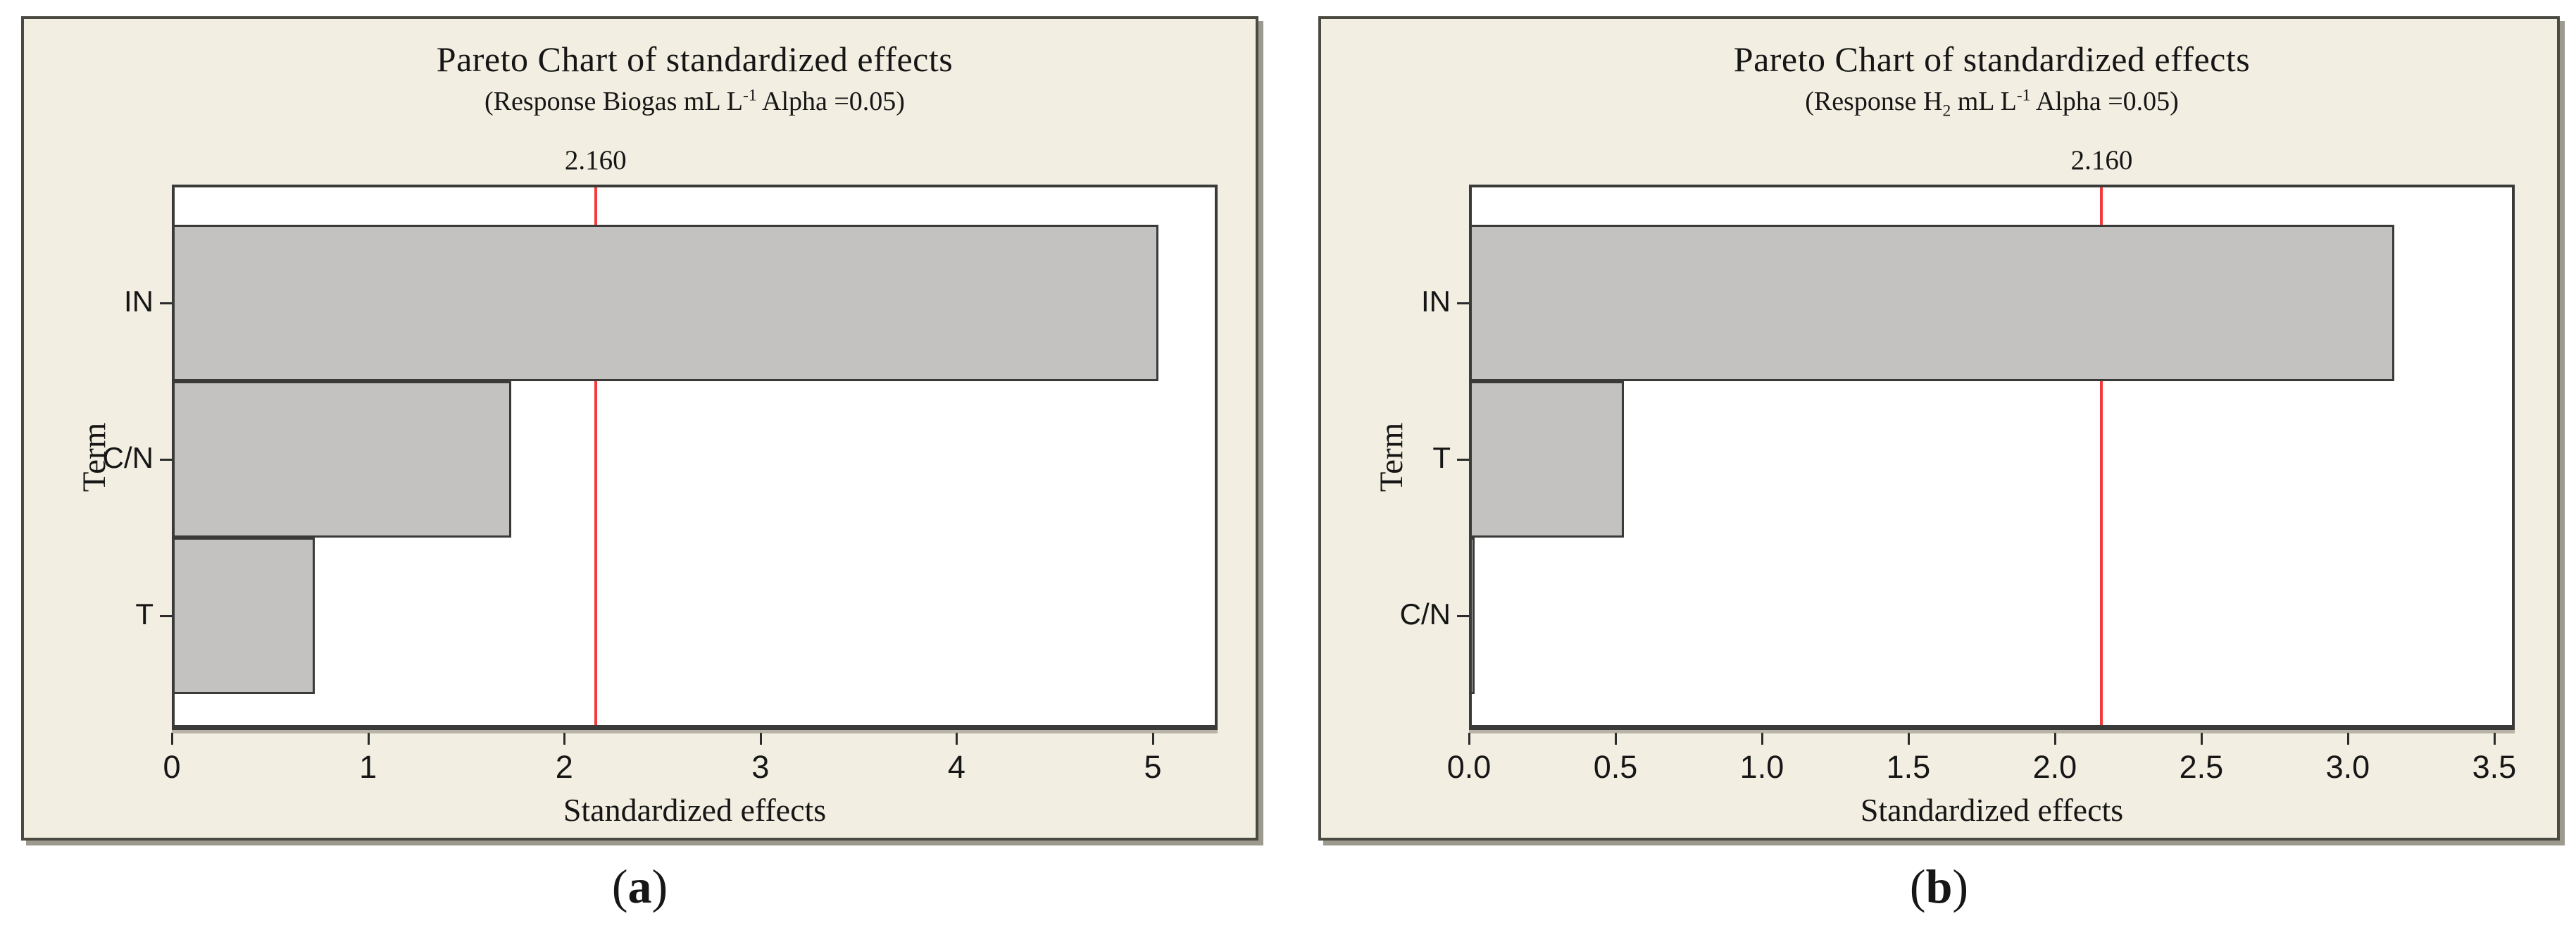 The width and height of the screenshot is (2576, 942). What do you see at coordinates (1761, 767) in the screenshot?
I see `x-tick-label: 1.0` at bounding box center [1761, 767].